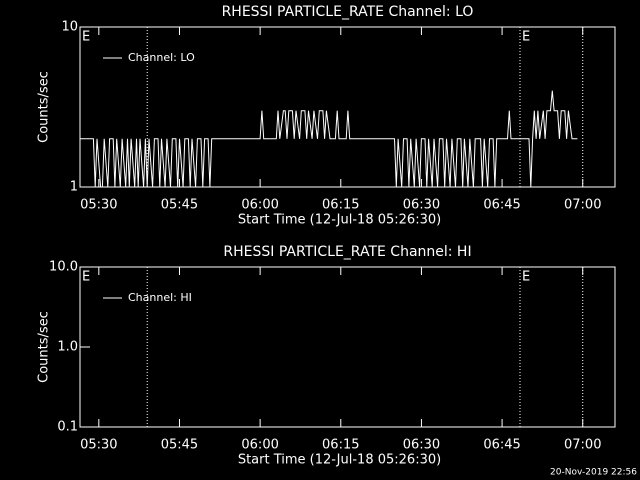 This screenshot has width=640, height=480. Describe the element at coordinates (67, 427) in the screenshot. I see `y-tick-label: 0.1` at that location.